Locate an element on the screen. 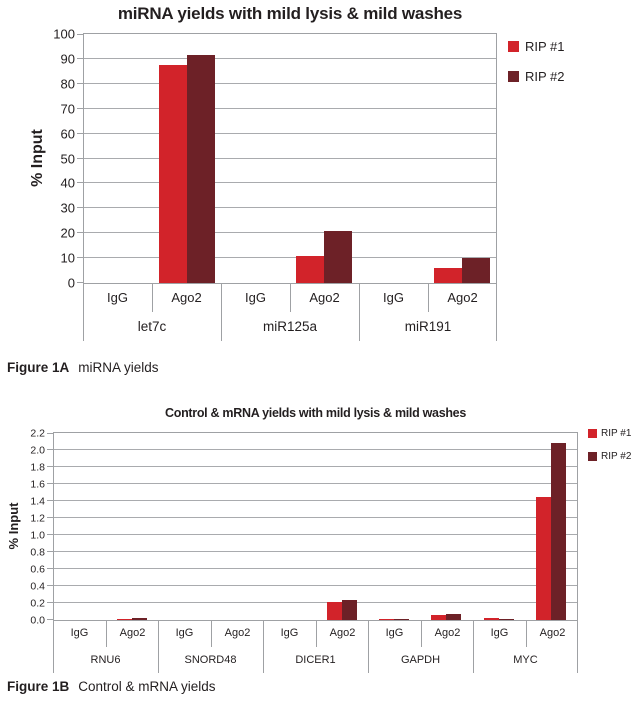  y-axis-tick-label: 0.8 is located at coordinates (37, 551).